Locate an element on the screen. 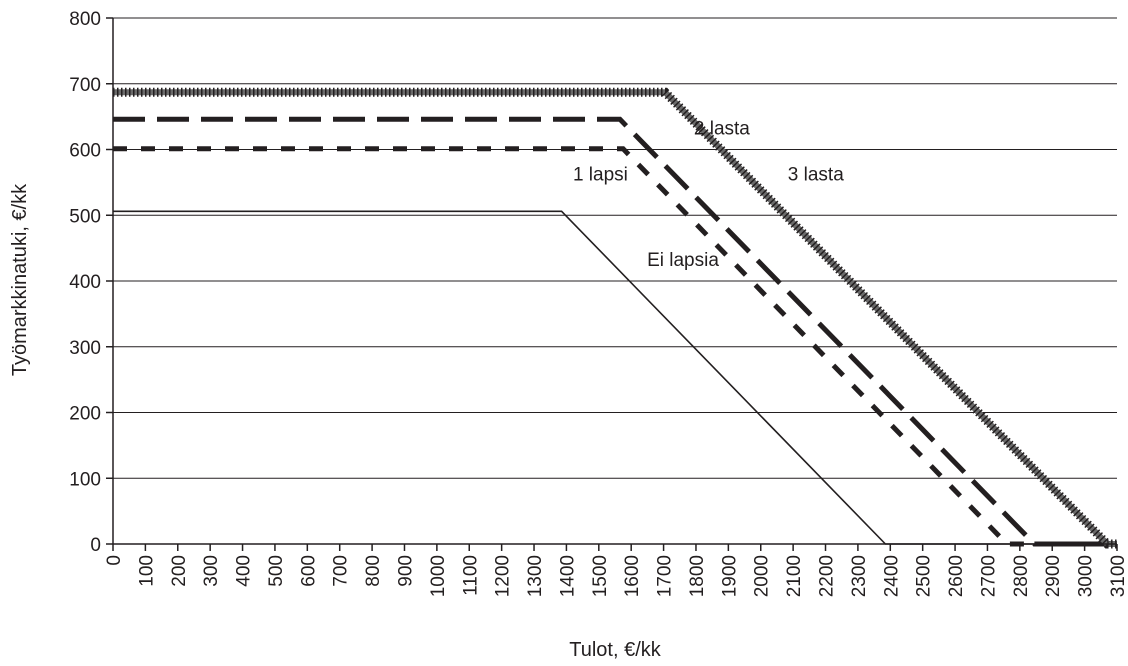  y-tick-label: 0 is located at coordinates (95, 545).